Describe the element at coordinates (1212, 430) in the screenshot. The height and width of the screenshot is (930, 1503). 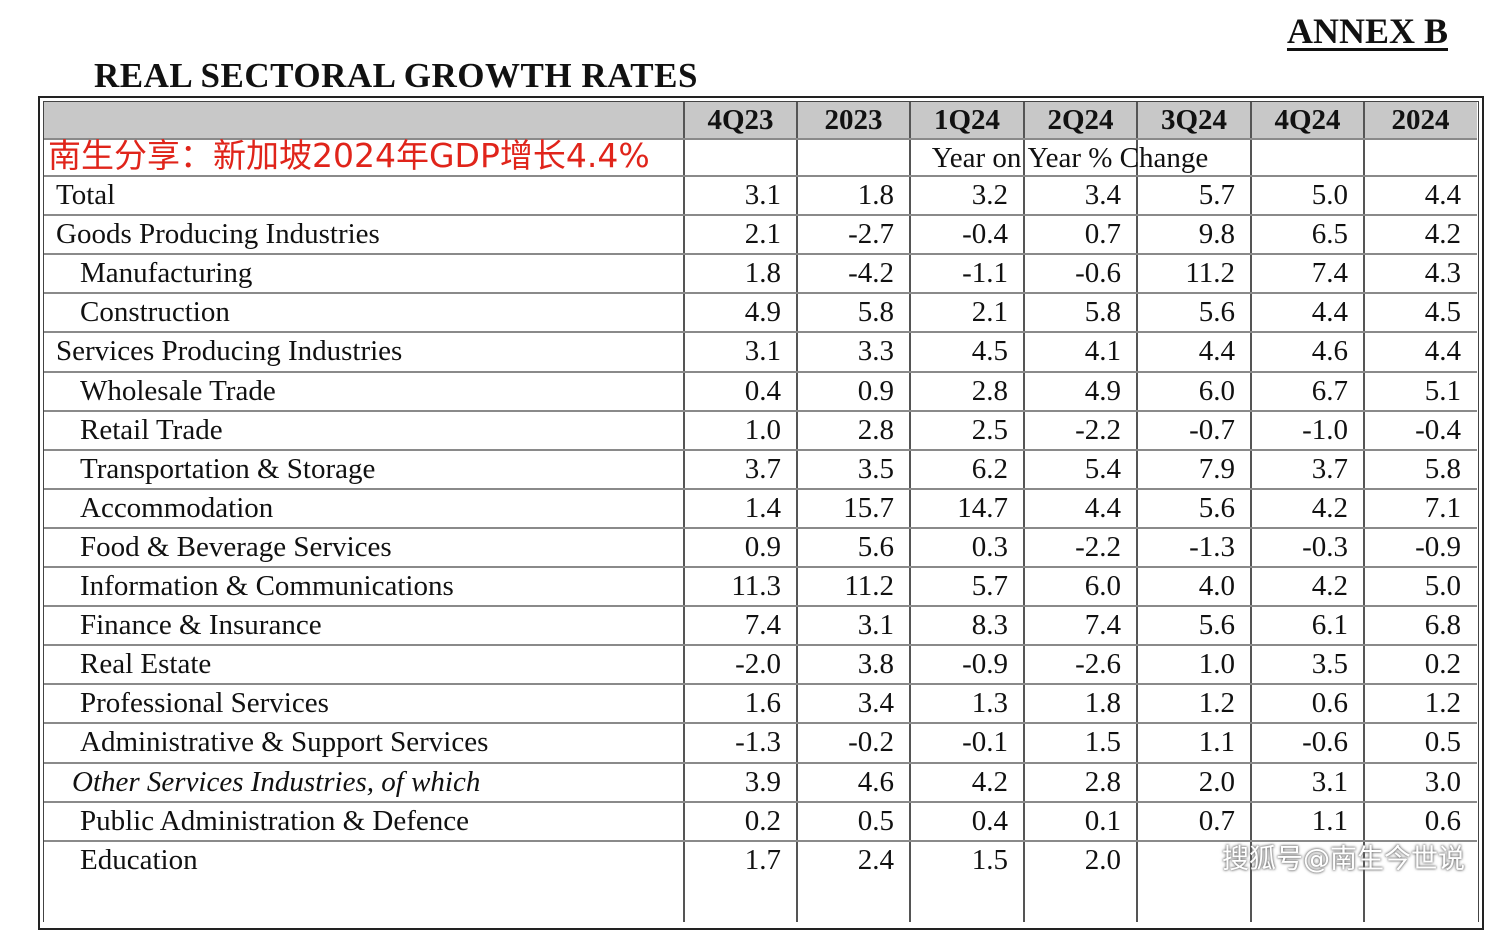
I see `table-cell: -0.7` at that location.